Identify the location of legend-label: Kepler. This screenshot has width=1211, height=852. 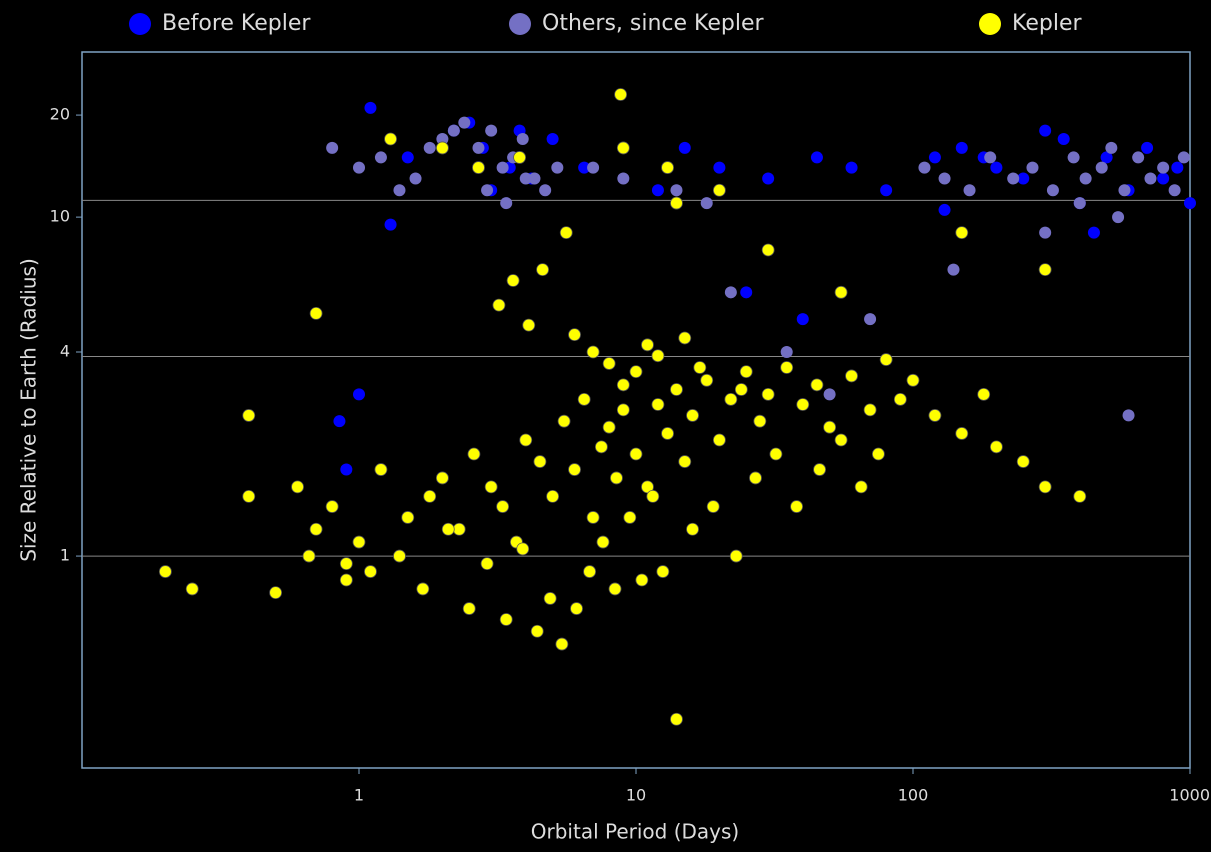
(1047, 23).